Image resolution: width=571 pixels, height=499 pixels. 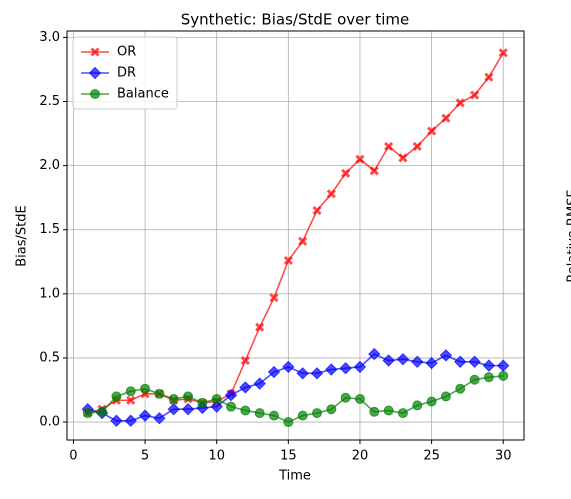 I want to click on x-tick-label: 0, so click(x=73, y=456).